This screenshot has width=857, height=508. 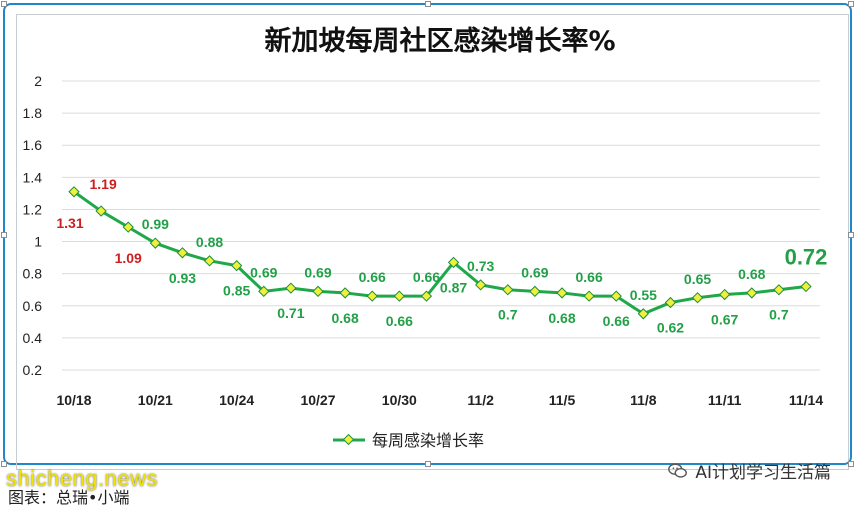 I want to click on data-label: 1.19, so click(x=102, y=184).